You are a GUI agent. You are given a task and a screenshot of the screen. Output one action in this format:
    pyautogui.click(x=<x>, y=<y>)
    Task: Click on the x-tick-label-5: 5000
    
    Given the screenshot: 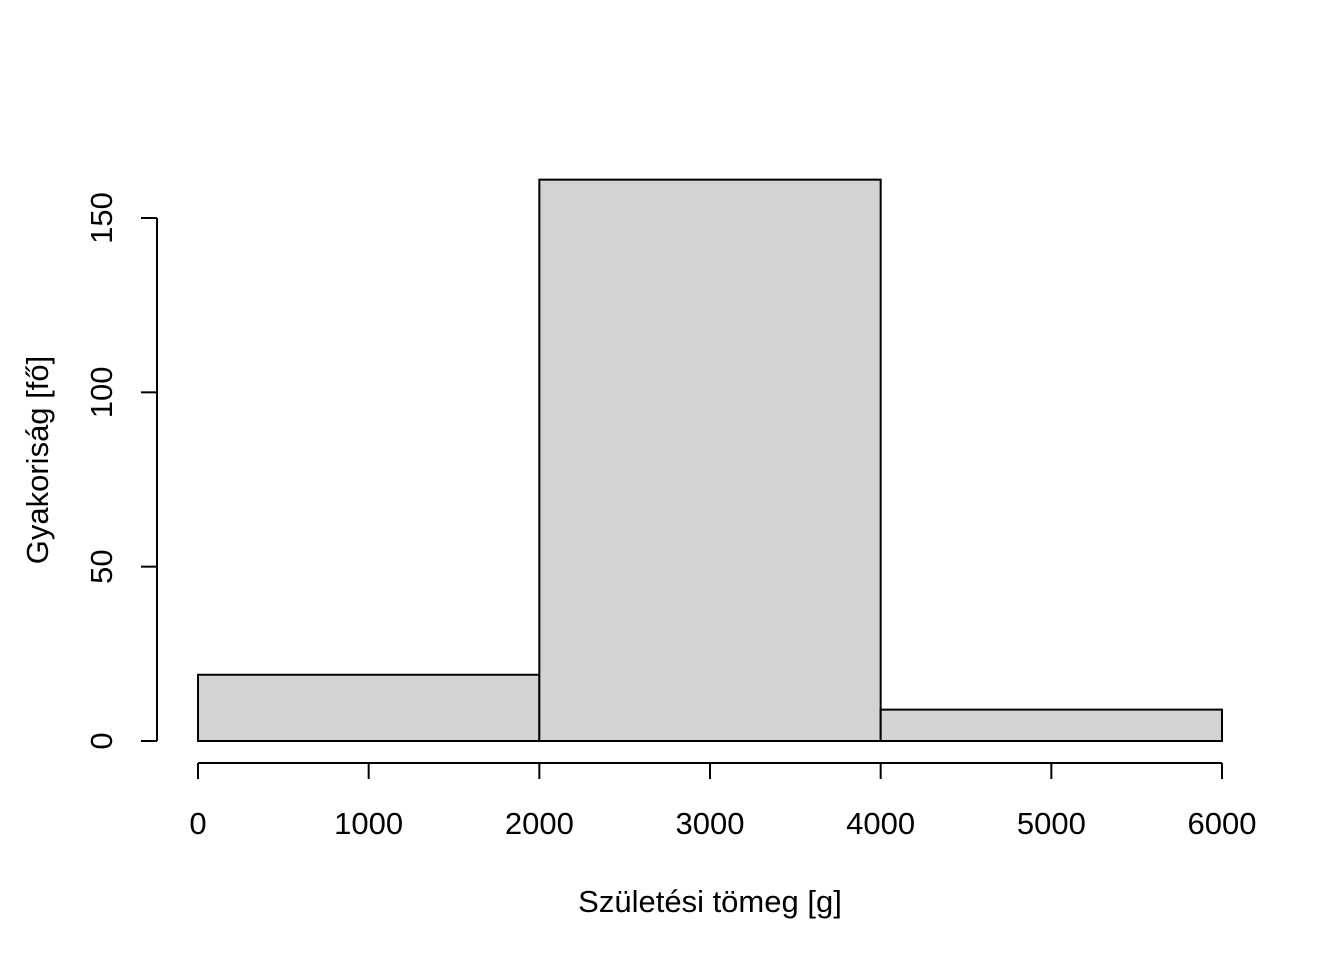 What is the action you would take?
    pyautogui.click(x=1051, y=823)
    